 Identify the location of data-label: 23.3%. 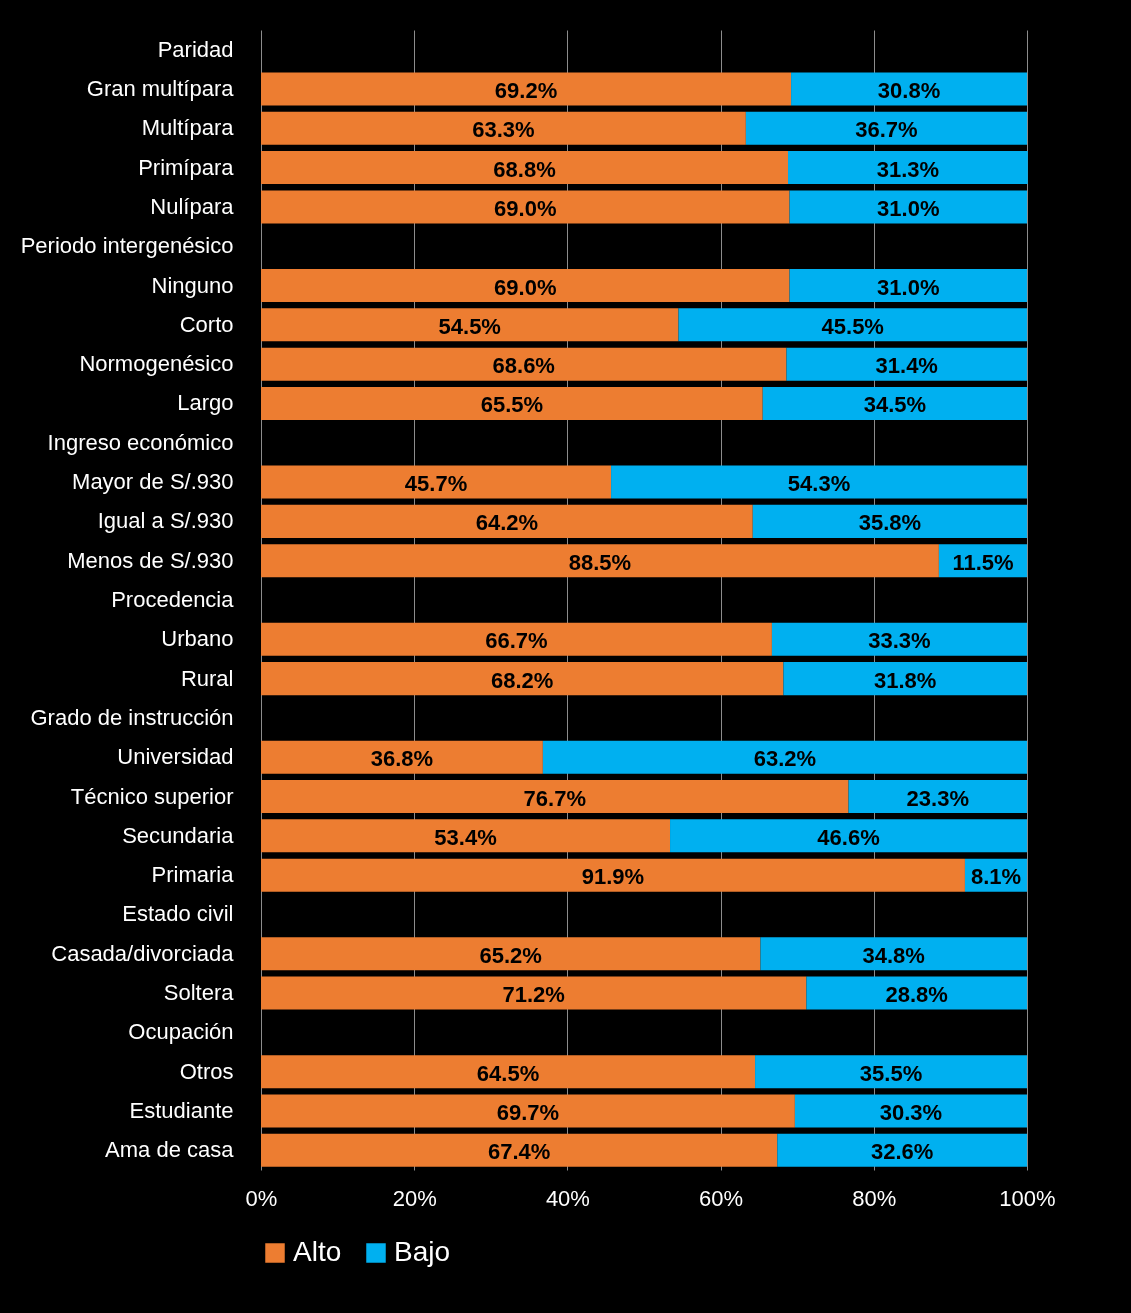
(937, 798).